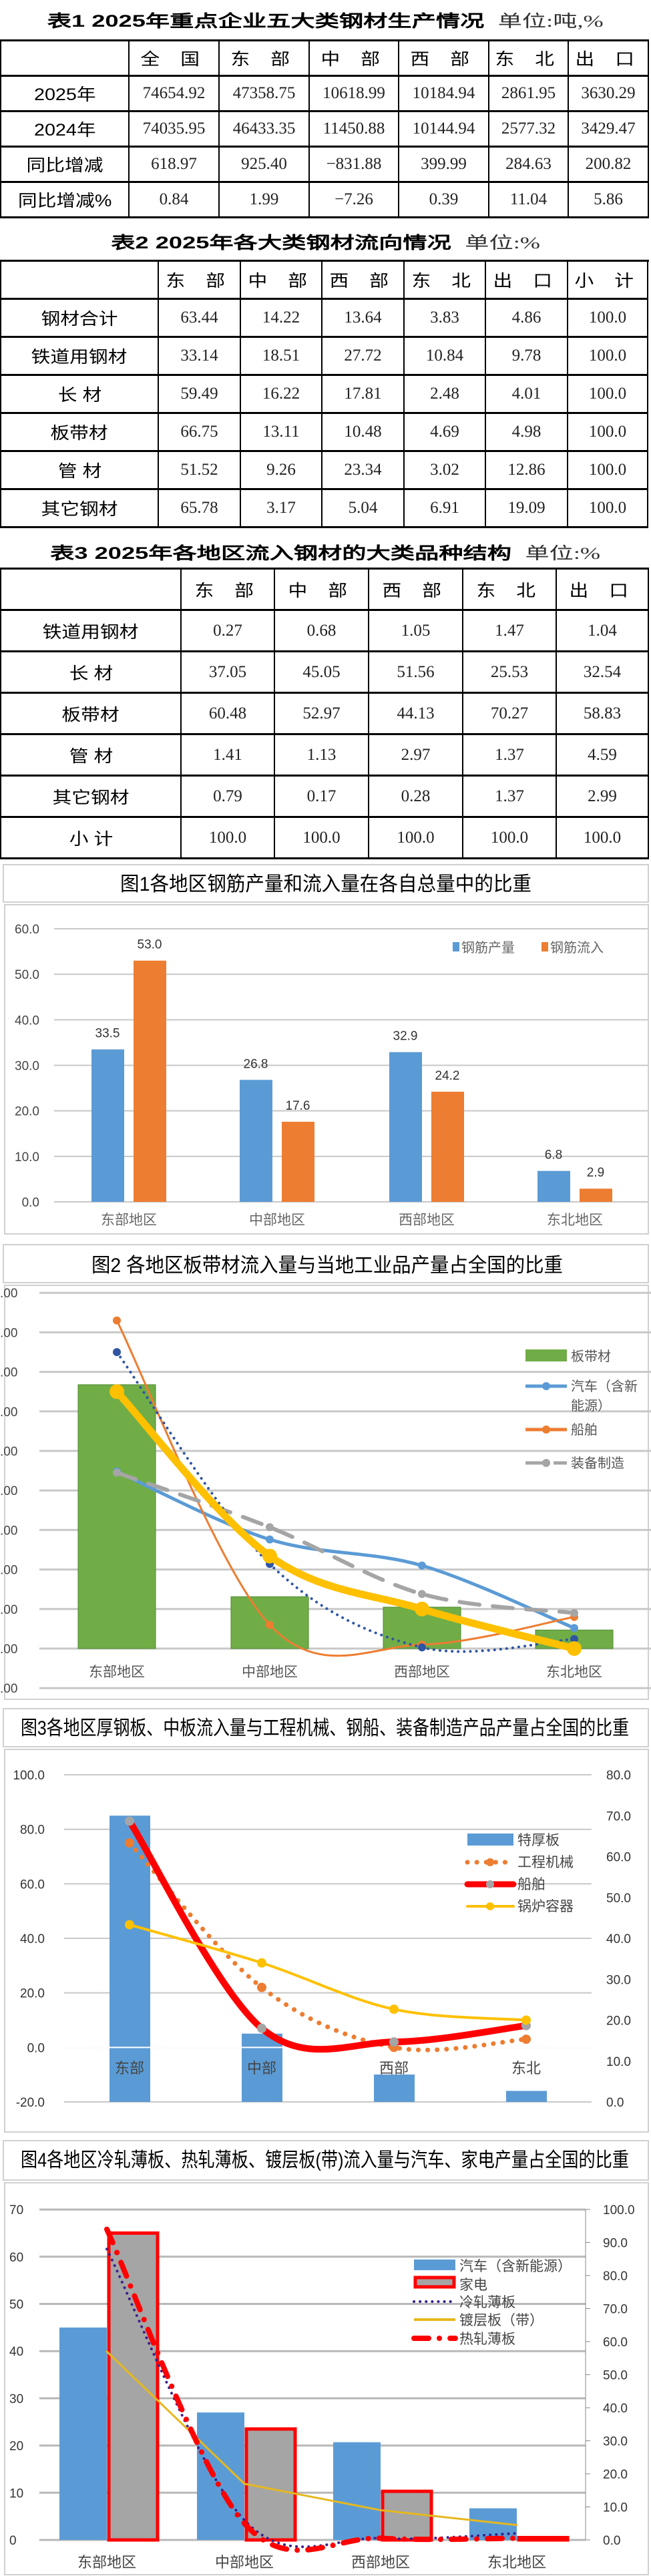  Describe the element at coordinates (16, 2352) in the screenshot. I see `y-tick-label-left: 40` at that location.